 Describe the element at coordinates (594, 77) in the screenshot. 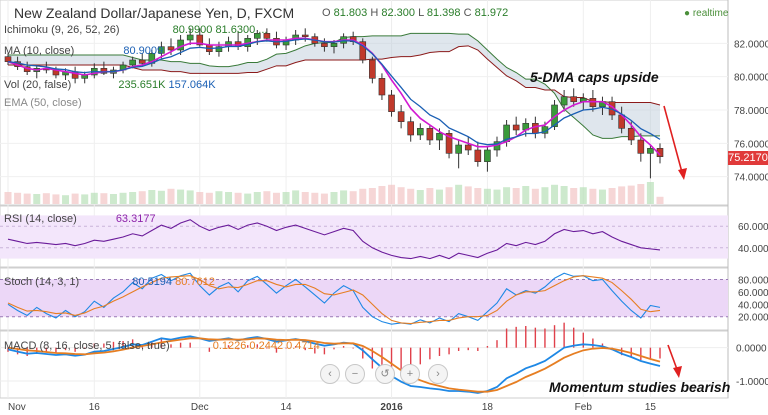

I see `annotation-dma: 5-DMA caps upside` at that location.